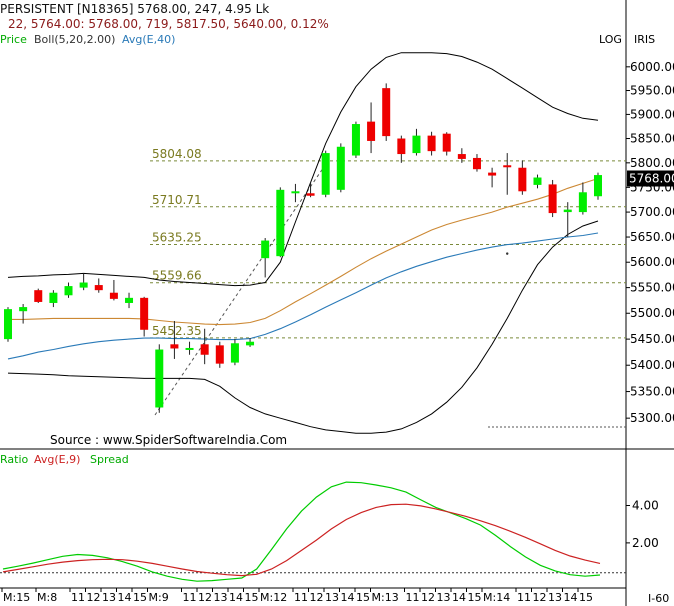  I want to click on price-tick-label: 5400.00, so click(652, 365).